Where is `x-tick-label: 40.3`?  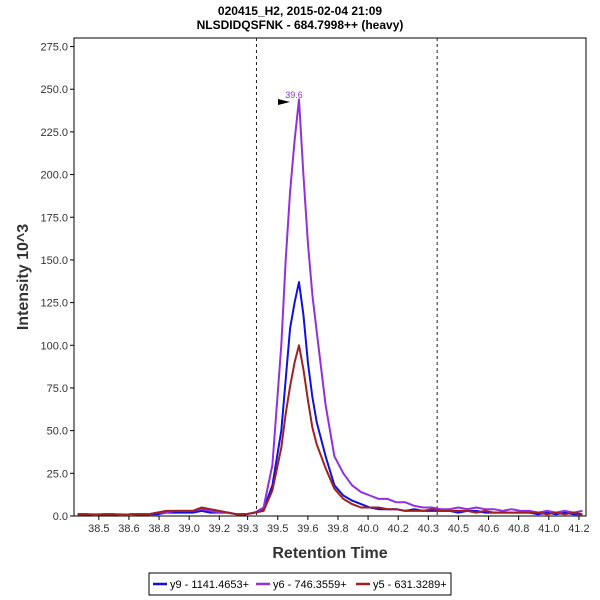 x-tick-label: 40.3 is located at coordinates (428, 529).